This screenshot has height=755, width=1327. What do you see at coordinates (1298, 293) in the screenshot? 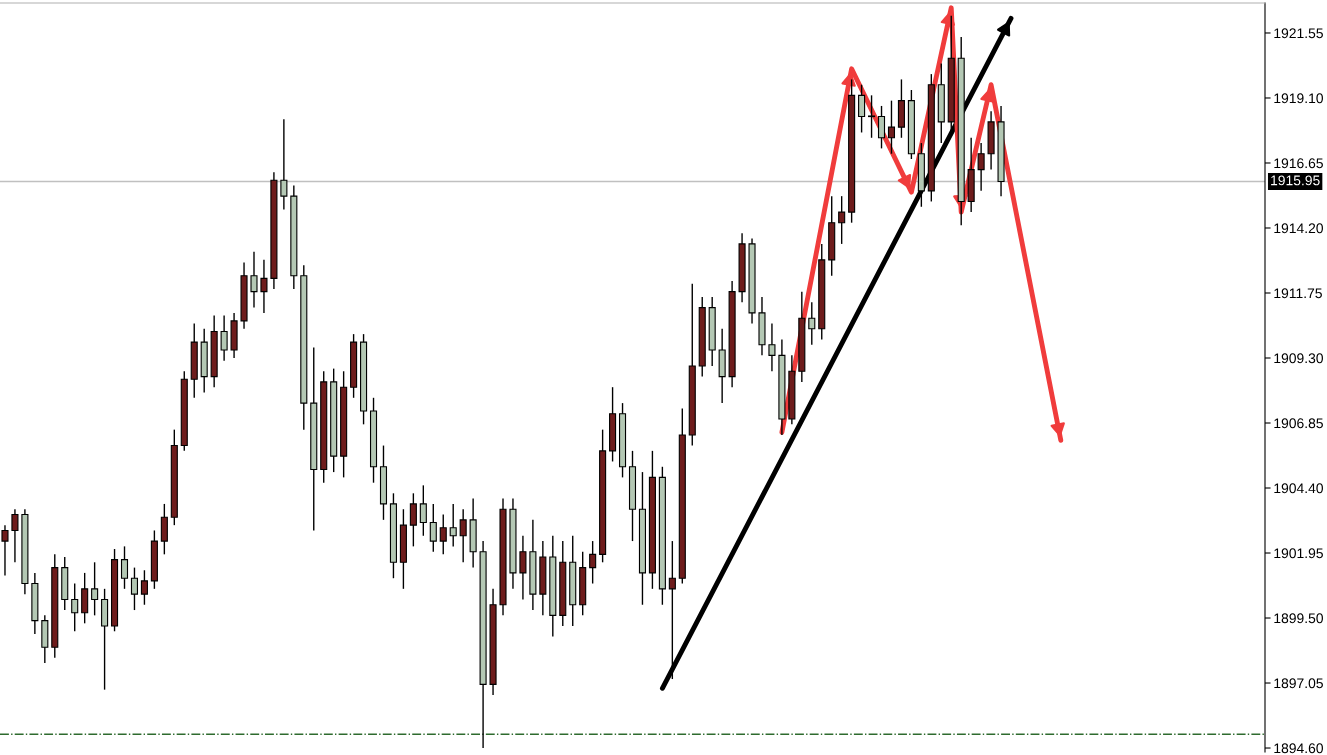
I see `y-tick-label: 1911.75` at bounding box center [1298, 293].